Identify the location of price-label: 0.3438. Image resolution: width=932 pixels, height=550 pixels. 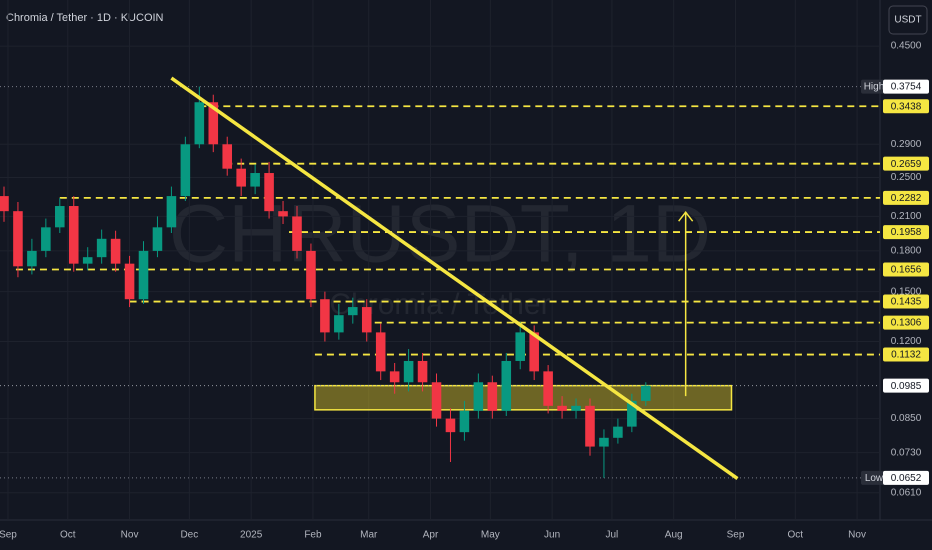
(906, 106).